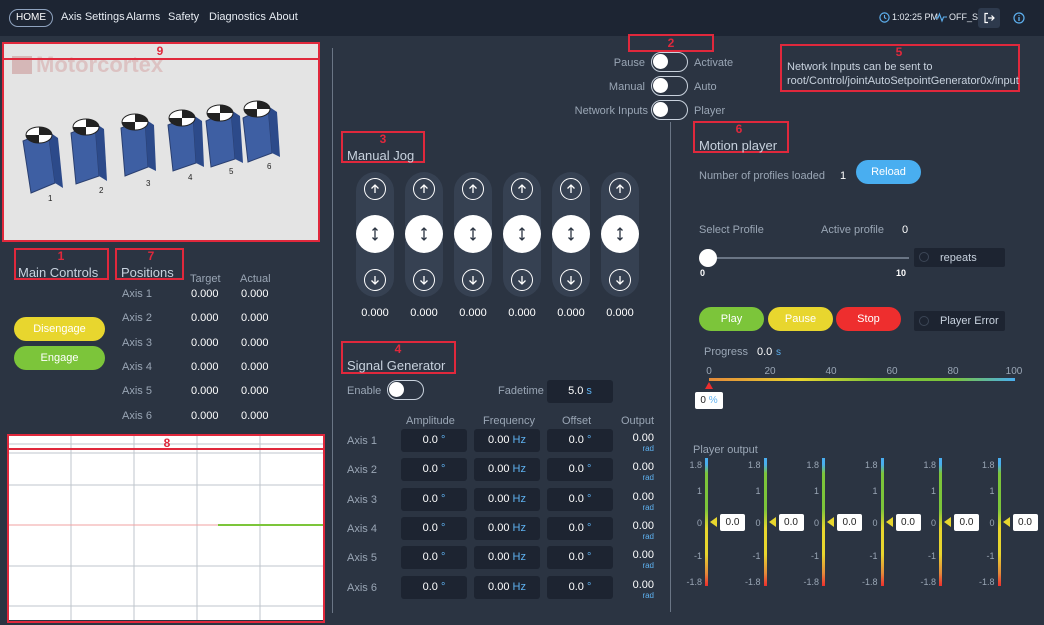 The image size is (1044, 625). I want to click on position-axis-label: Axis 6, so click(137, 415).